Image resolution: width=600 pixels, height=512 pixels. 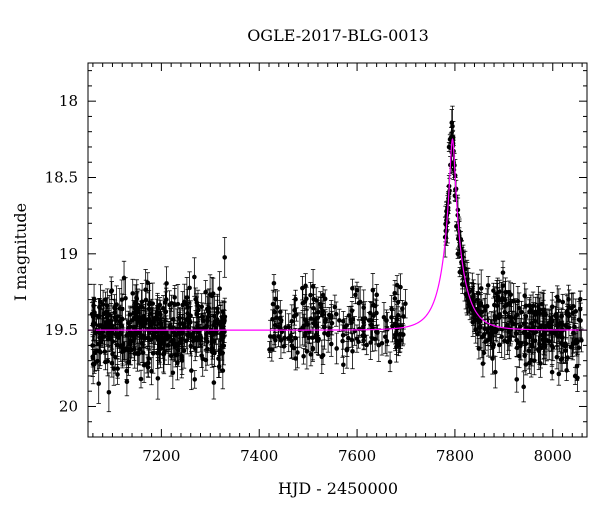 What do you see at coordinates (458, 254) in the screenshot?
I see `peak-data-point` at bounding box center [458, 254].